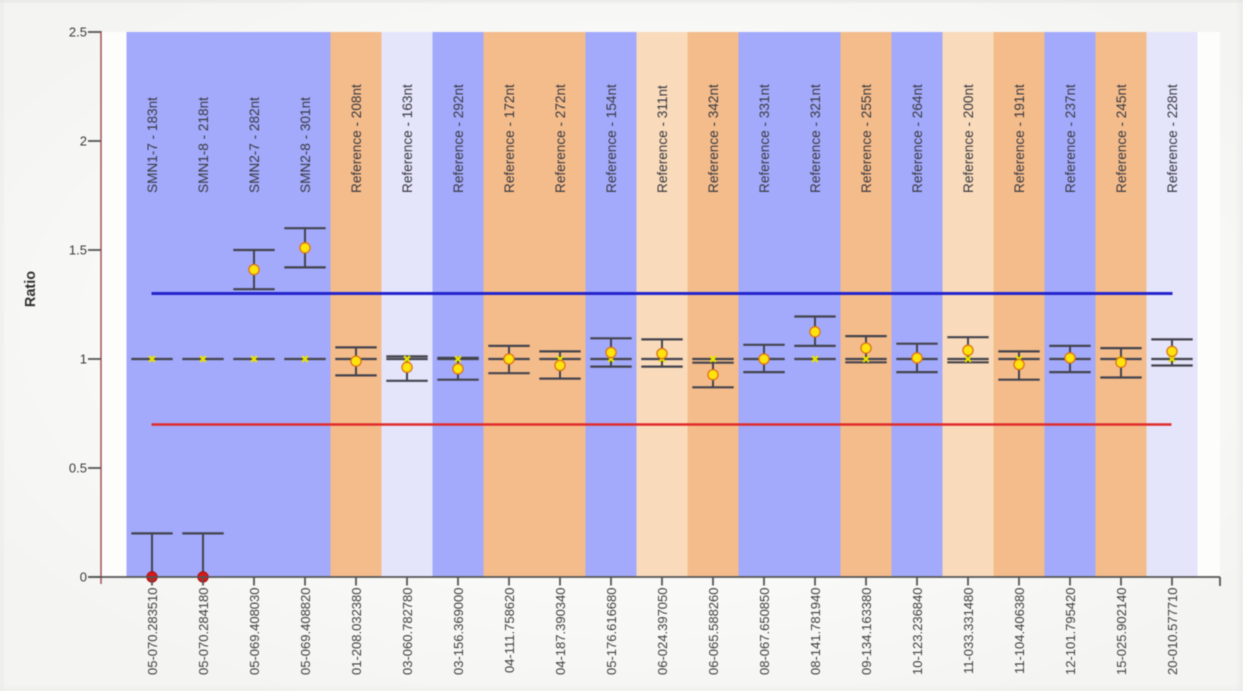  Describe the element at coordinates (78, 250) in the screenshot. I see `svg-text: 1.5` at that location.